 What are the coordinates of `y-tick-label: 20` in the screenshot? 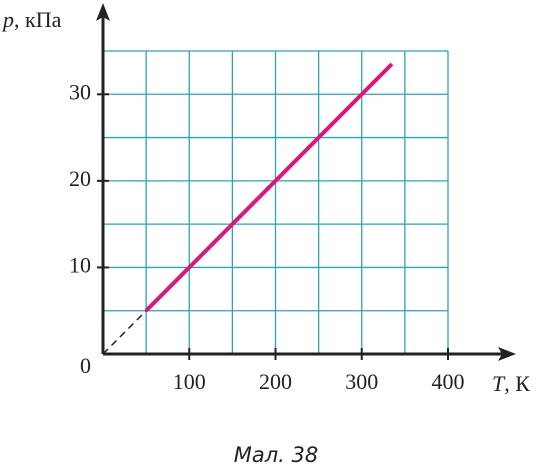 It's located at (80, 178).